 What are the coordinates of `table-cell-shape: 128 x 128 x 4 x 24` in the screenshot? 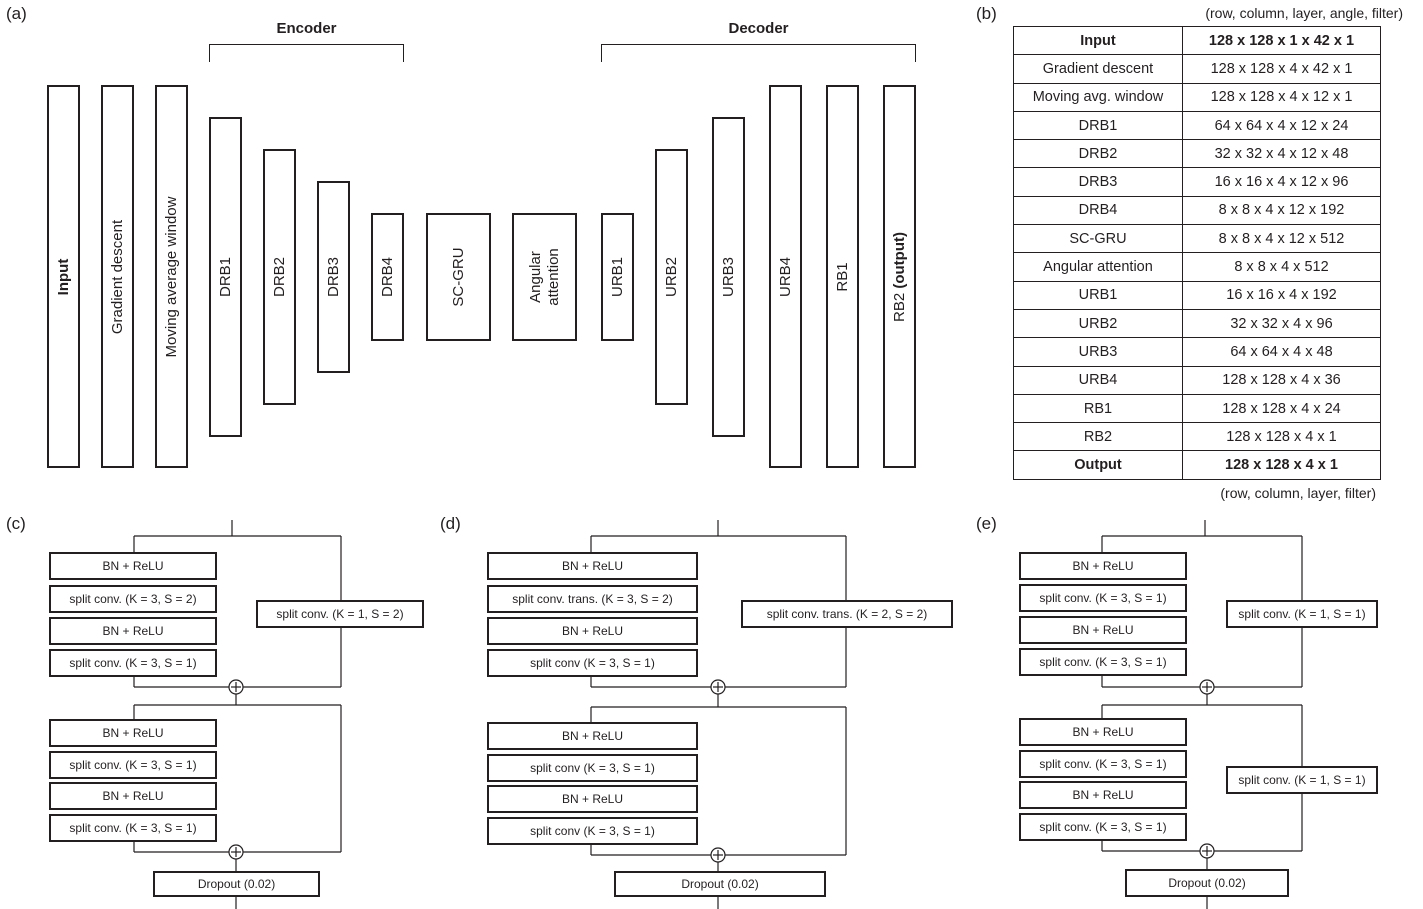 It's located at (1281, 408).